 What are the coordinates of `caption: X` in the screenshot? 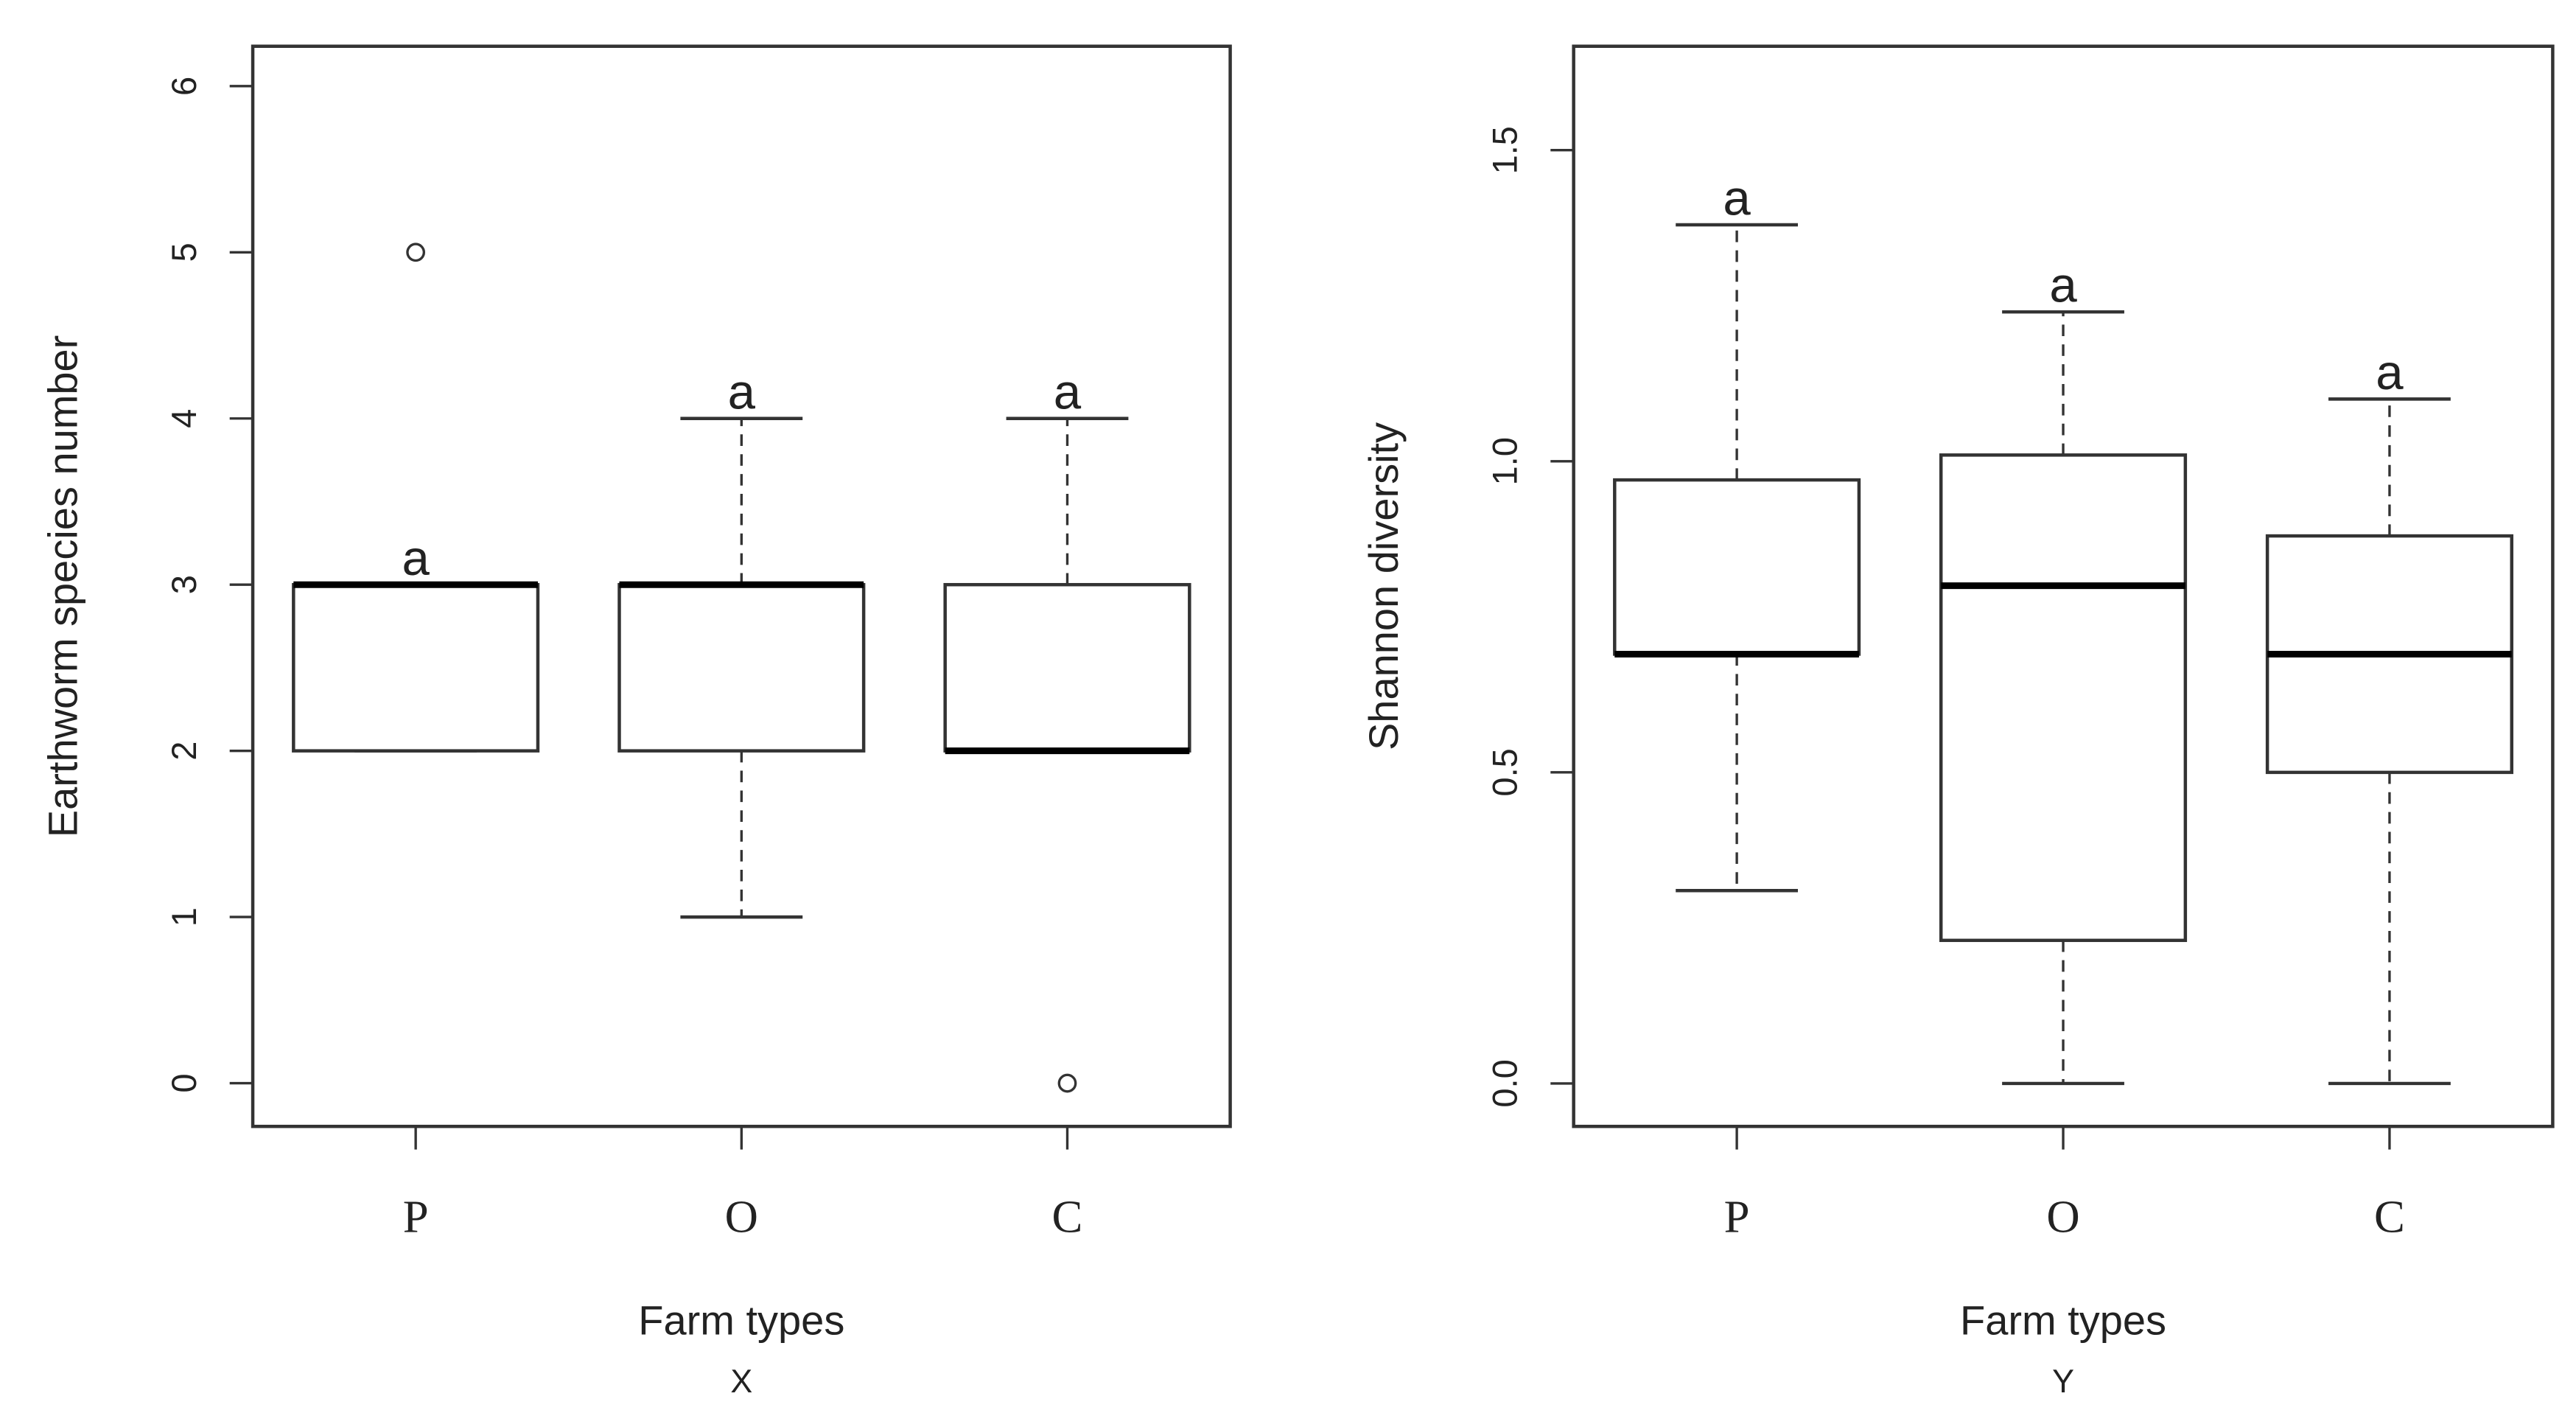 It's located at (741, 1381).